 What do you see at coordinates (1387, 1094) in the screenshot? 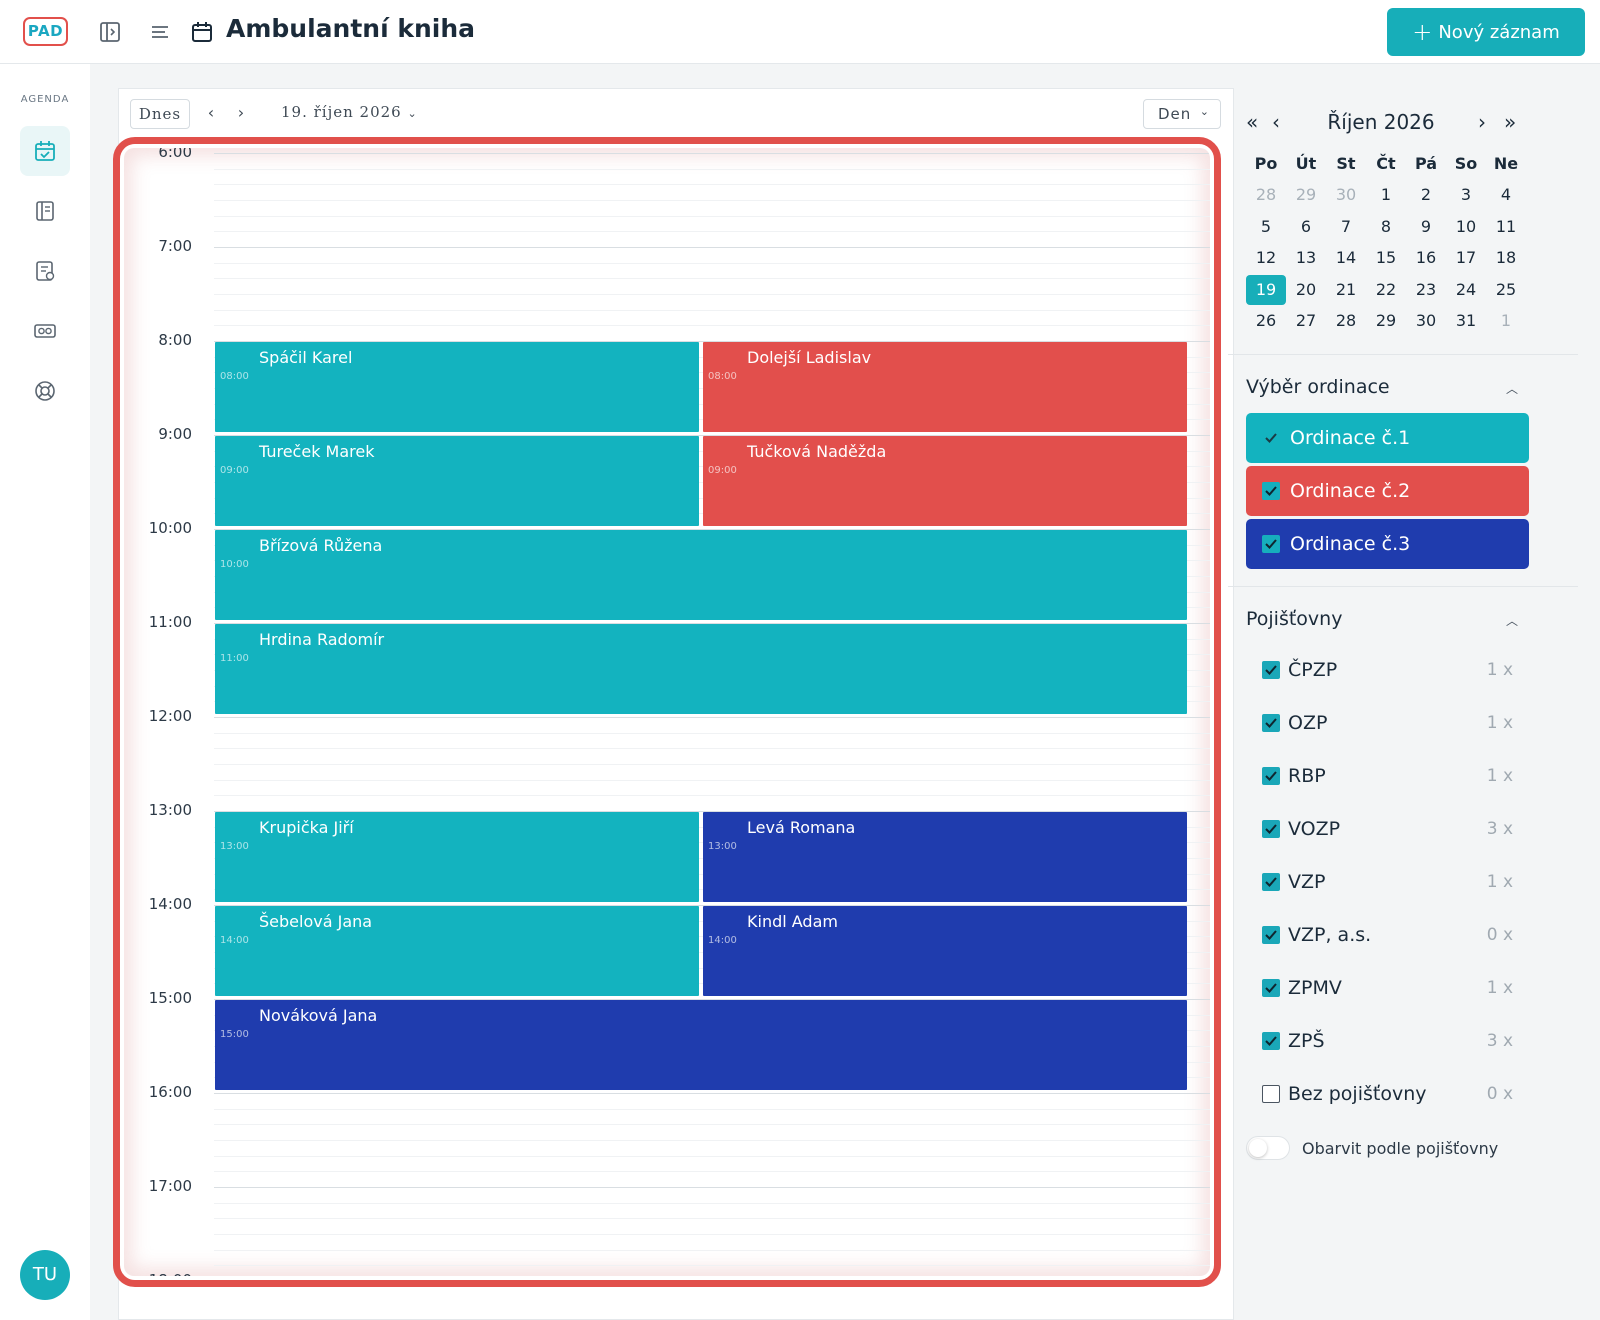
I see `insurance-option: Bez pojišťovny 0 x` at bounding box center [1387, 1094].